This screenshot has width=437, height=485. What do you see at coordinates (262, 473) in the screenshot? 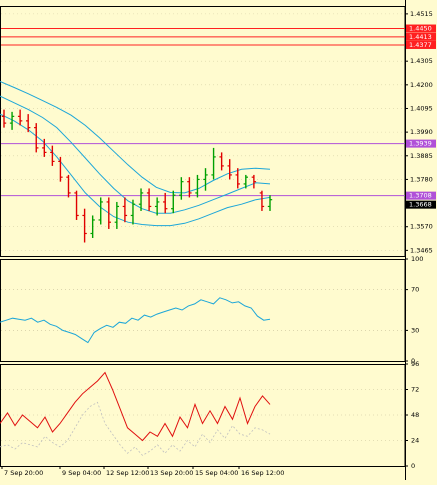
I see `time-tick-label: 16 Sep 12:00` at bounding box center [262, 473].